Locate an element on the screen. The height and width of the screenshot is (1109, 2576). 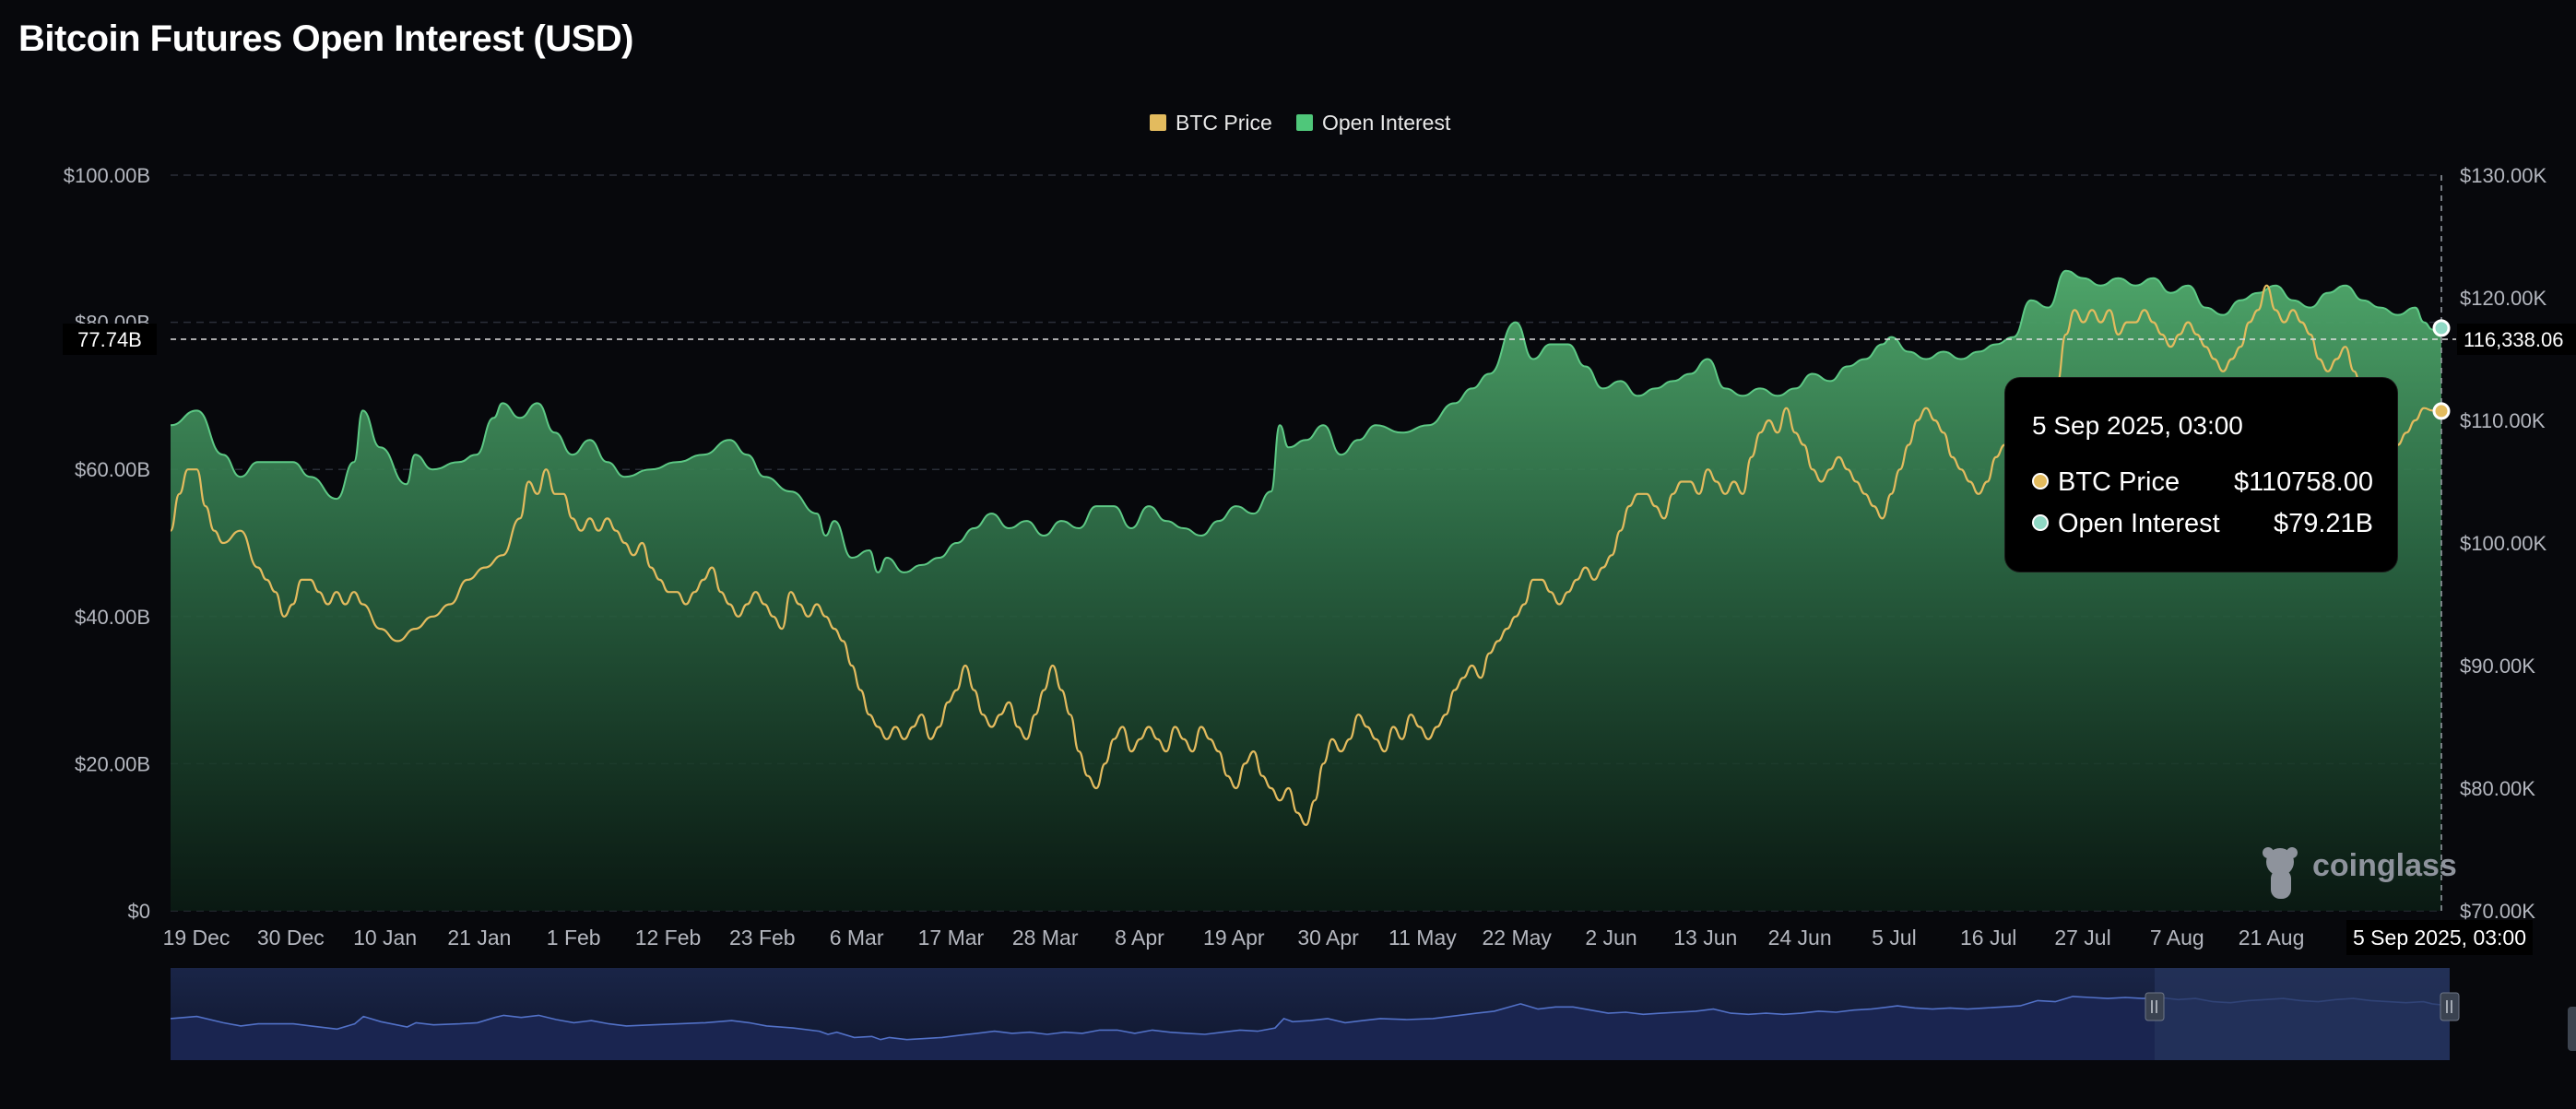
y-right-tick-label: $120.00K is located at coordinates (2503, 298).